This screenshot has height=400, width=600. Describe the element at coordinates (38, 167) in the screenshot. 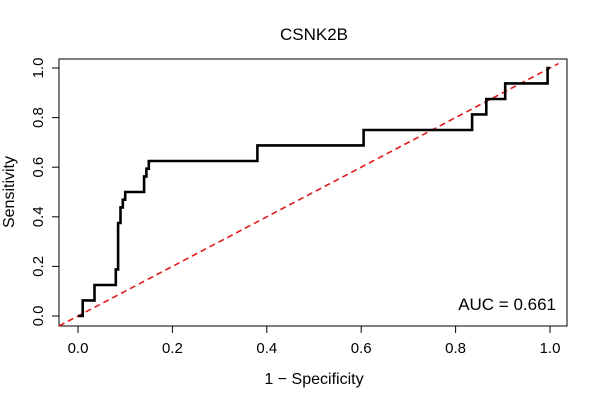

I see `y-tick-label: 0.6` at that location.